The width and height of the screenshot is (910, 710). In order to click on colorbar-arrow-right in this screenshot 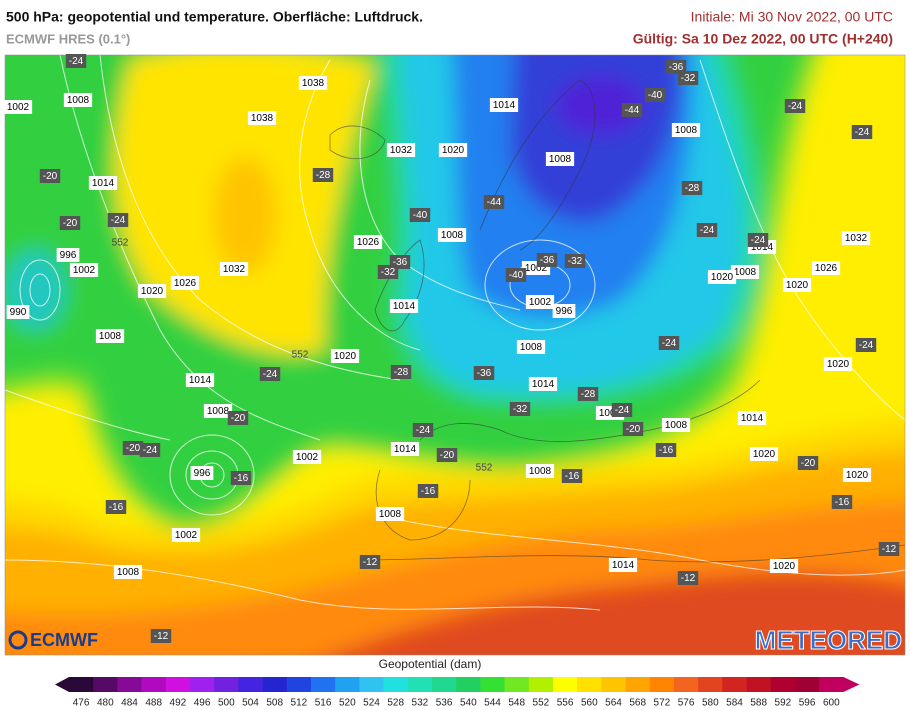, I will do `click(851, 684)`.